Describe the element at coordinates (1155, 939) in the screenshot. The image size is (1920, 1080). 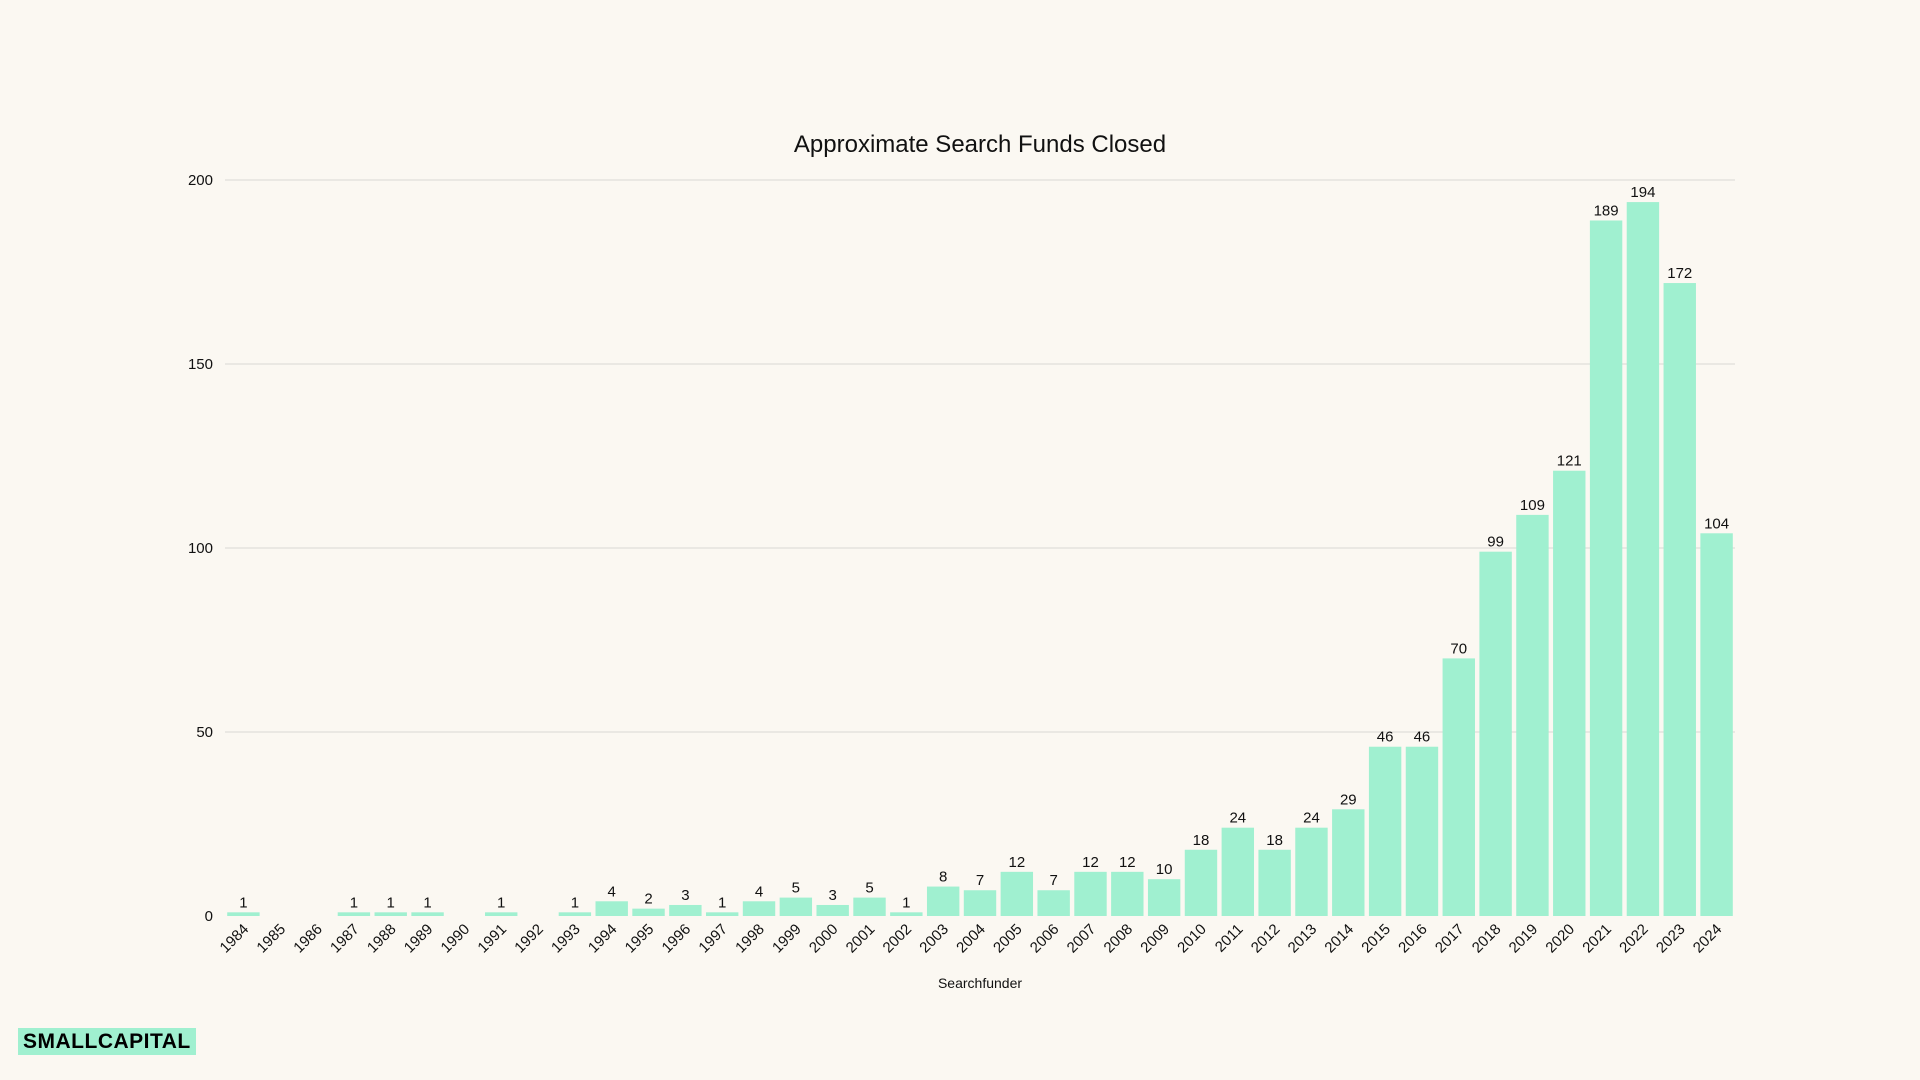
I see `x-tick-label-2009: 2009` at that location.